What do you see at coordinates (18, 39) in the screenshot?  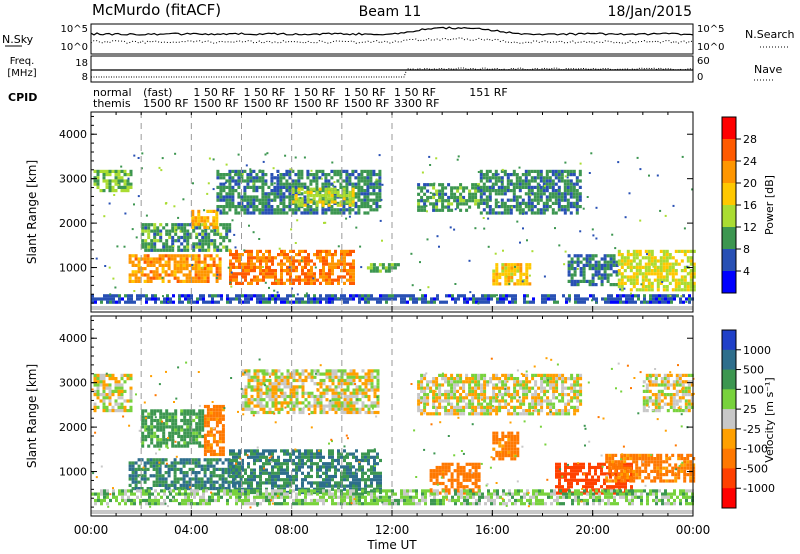 I see `noise-sky-label: N.Sky` at bounding box center [18, 39].